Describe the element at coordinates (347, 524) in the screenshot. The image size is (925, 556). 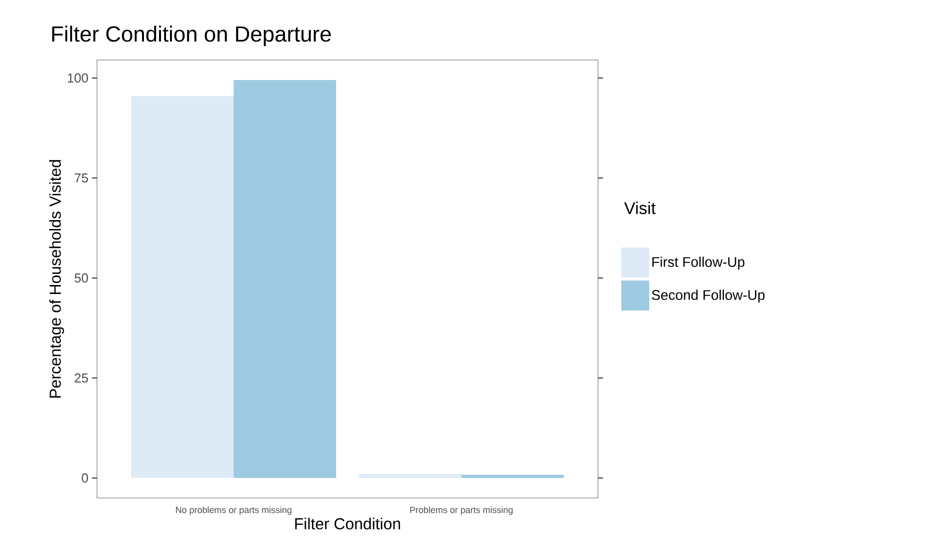
I see `x-axis-title: Filter Condition` at that location.